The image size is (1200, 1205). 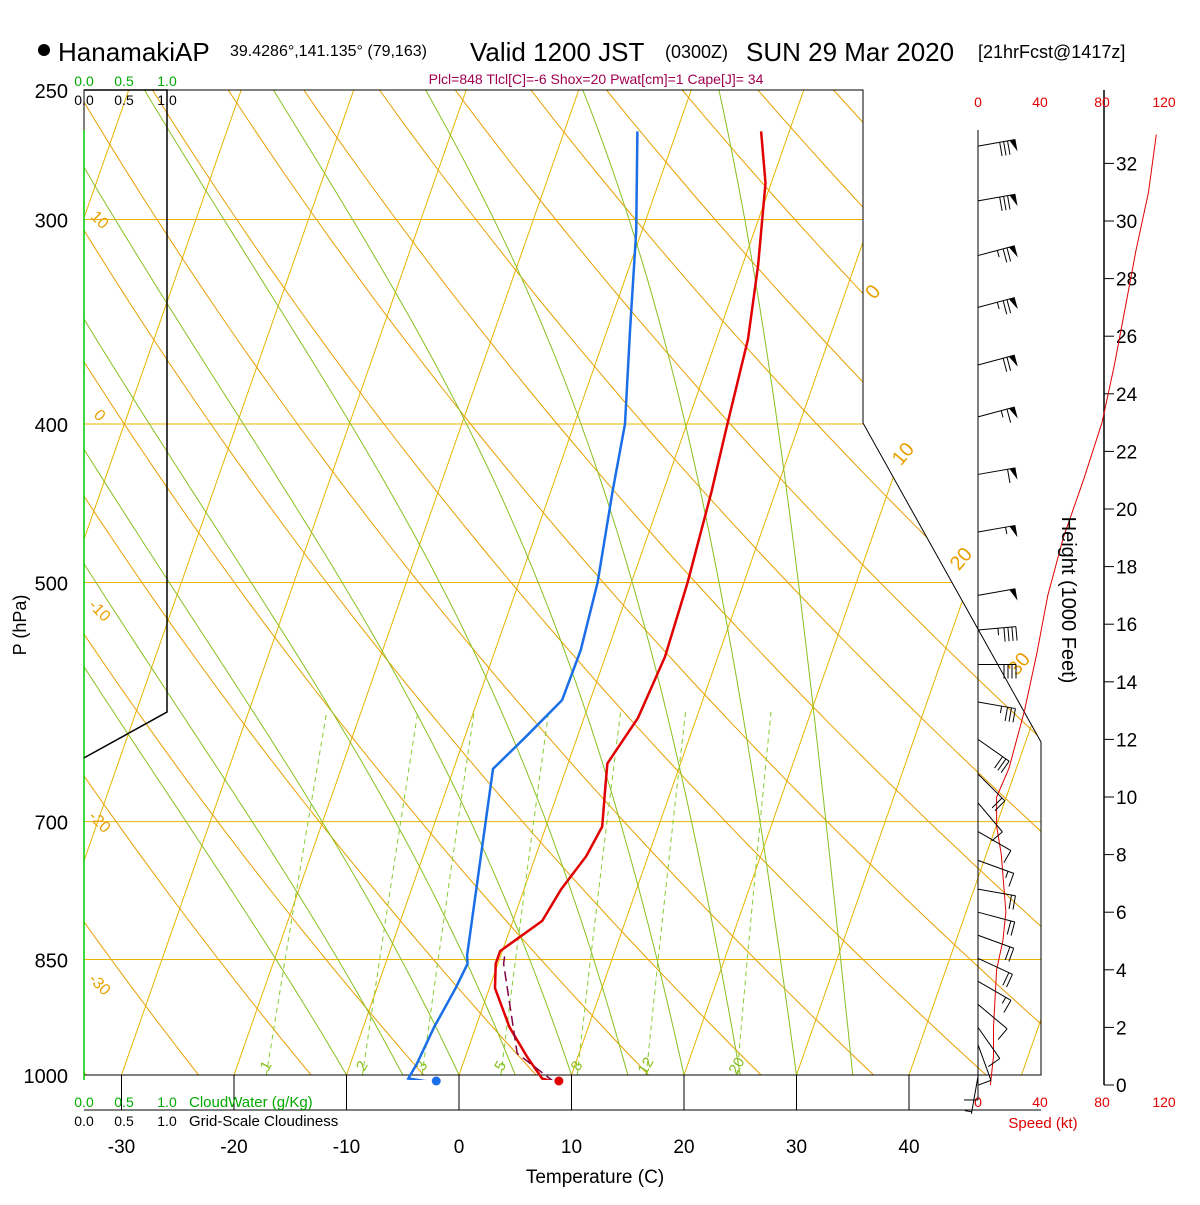 What do you see at coordinates (124, 81) in the screenshot?
I see `cloudwater-tick-top: 0.5` at bounding box center [124, 81].